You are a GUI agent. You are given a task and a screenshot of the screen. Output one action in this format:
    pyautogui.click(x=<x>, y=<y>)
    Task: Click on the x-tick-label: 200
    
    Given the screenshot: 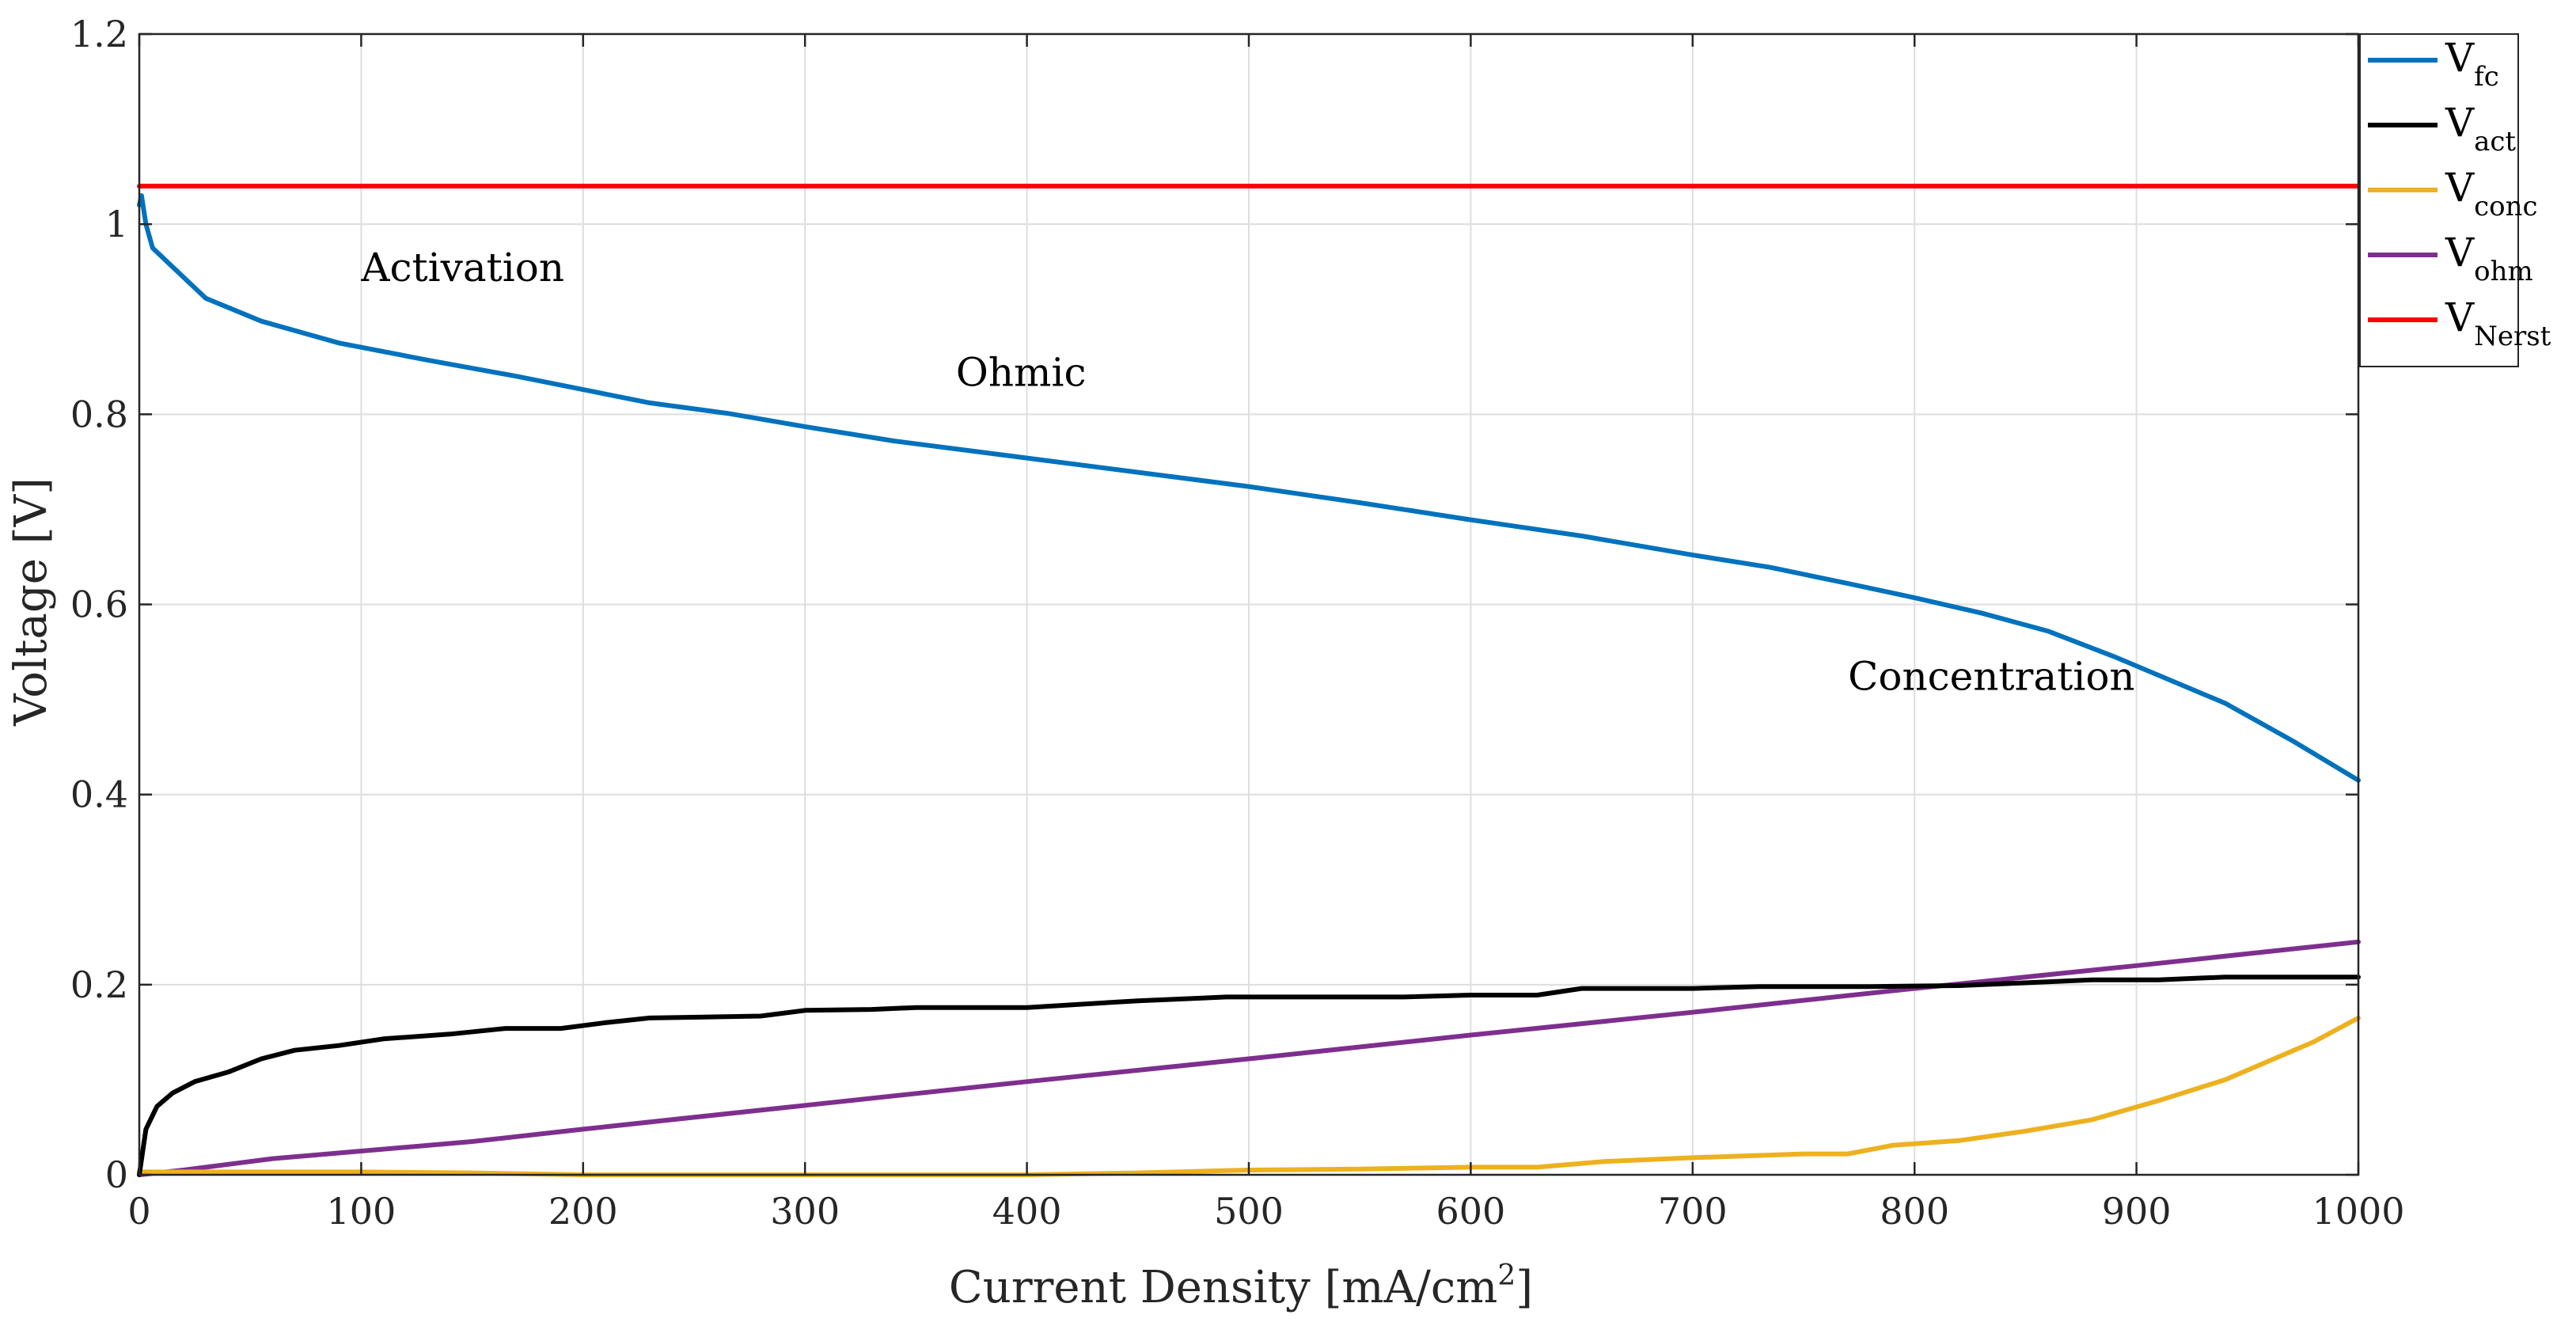 What is the action you would take?
    pyautogui.click(x=583, y=1211)
    